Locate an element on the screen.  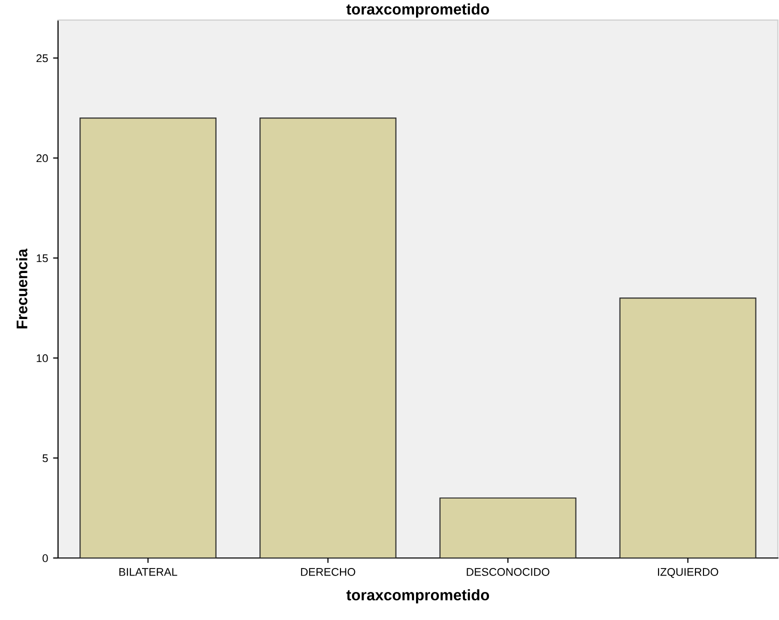
y-tick-label: 10 is located at coordinates (42, 358).